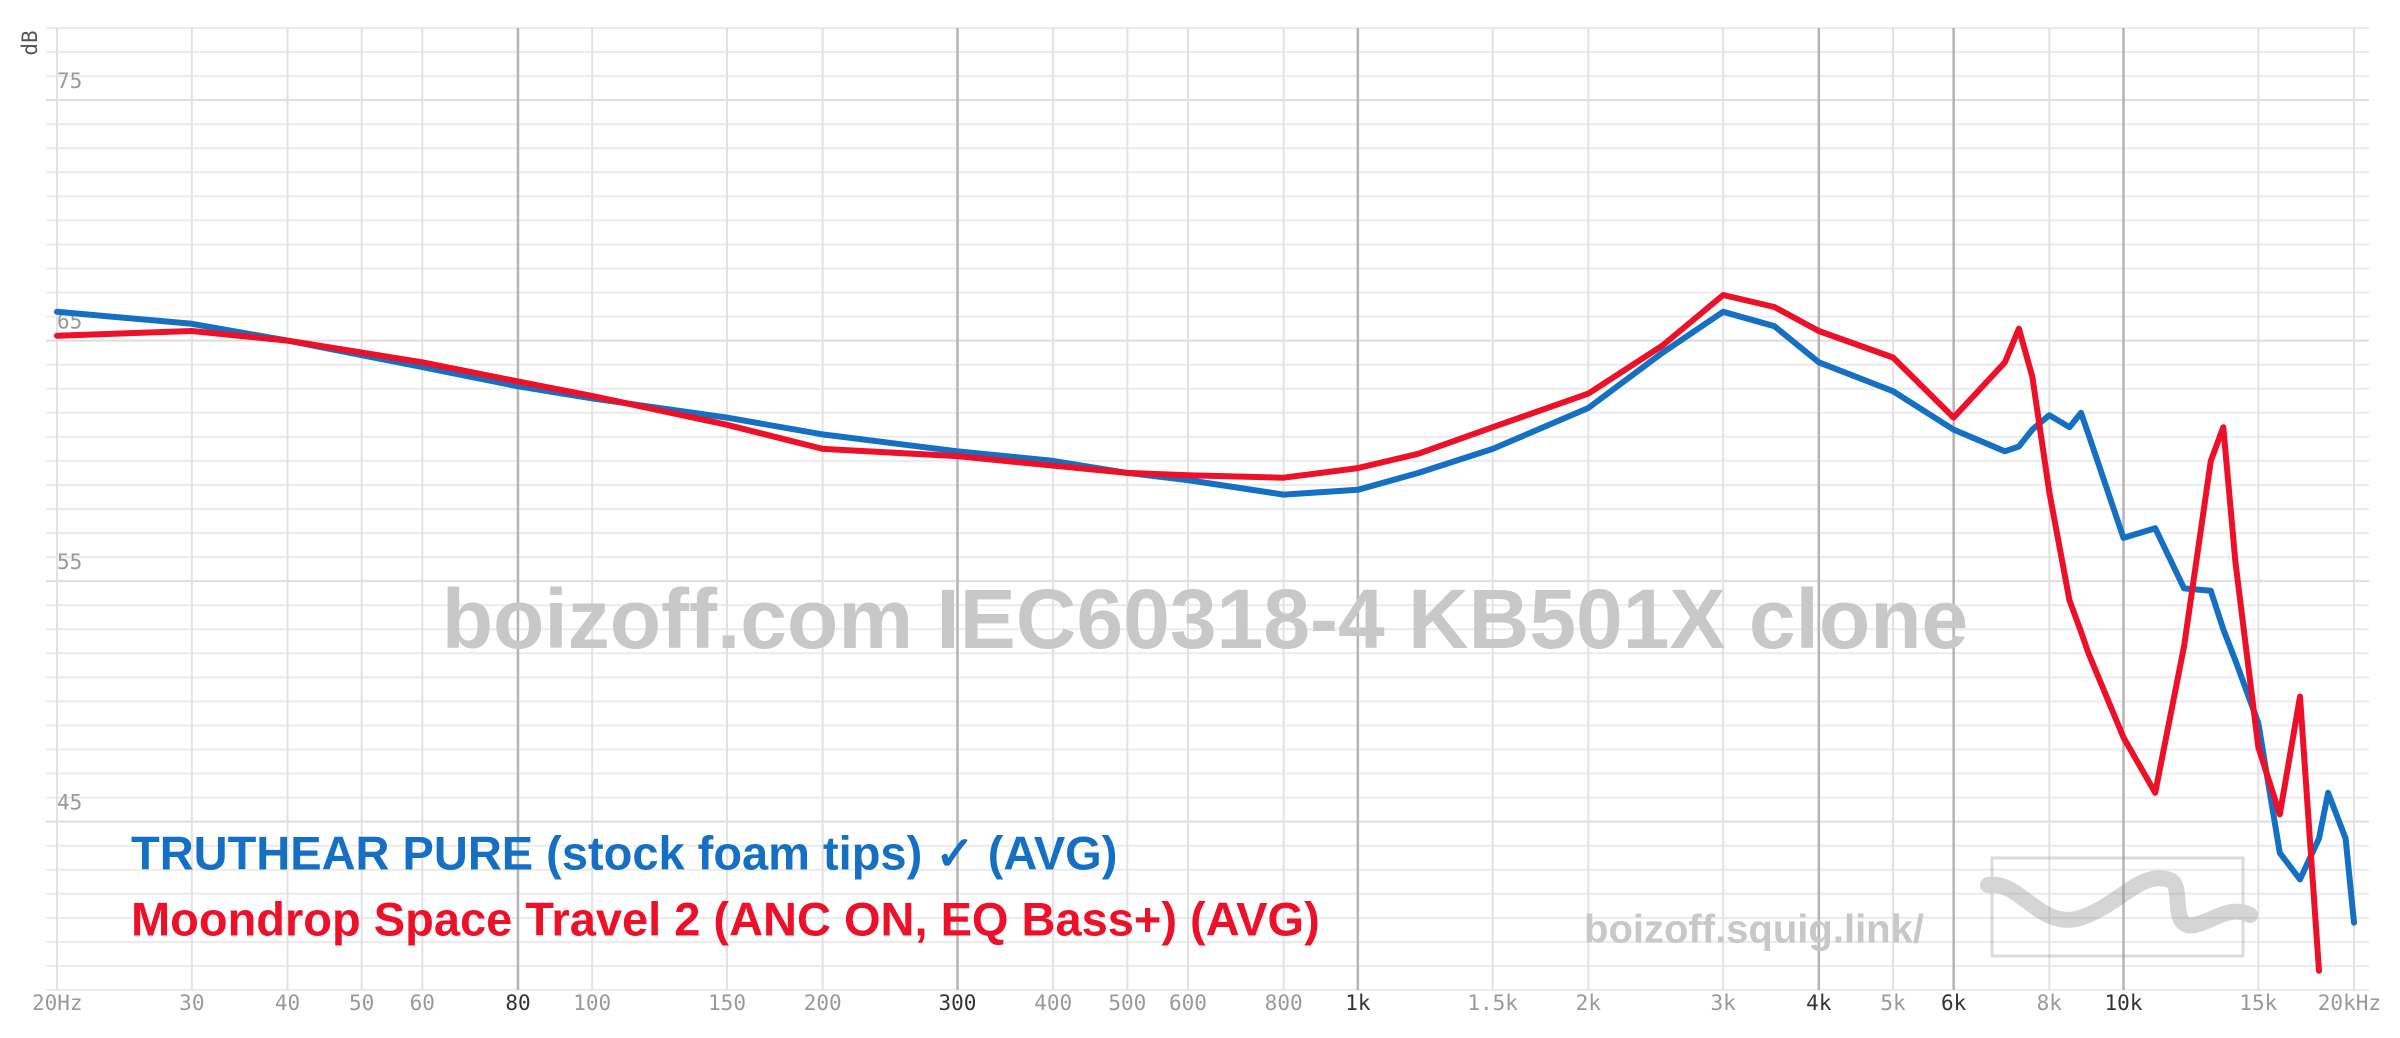  I want to click on x-tick-label: 3k, so click(1724, 1003).